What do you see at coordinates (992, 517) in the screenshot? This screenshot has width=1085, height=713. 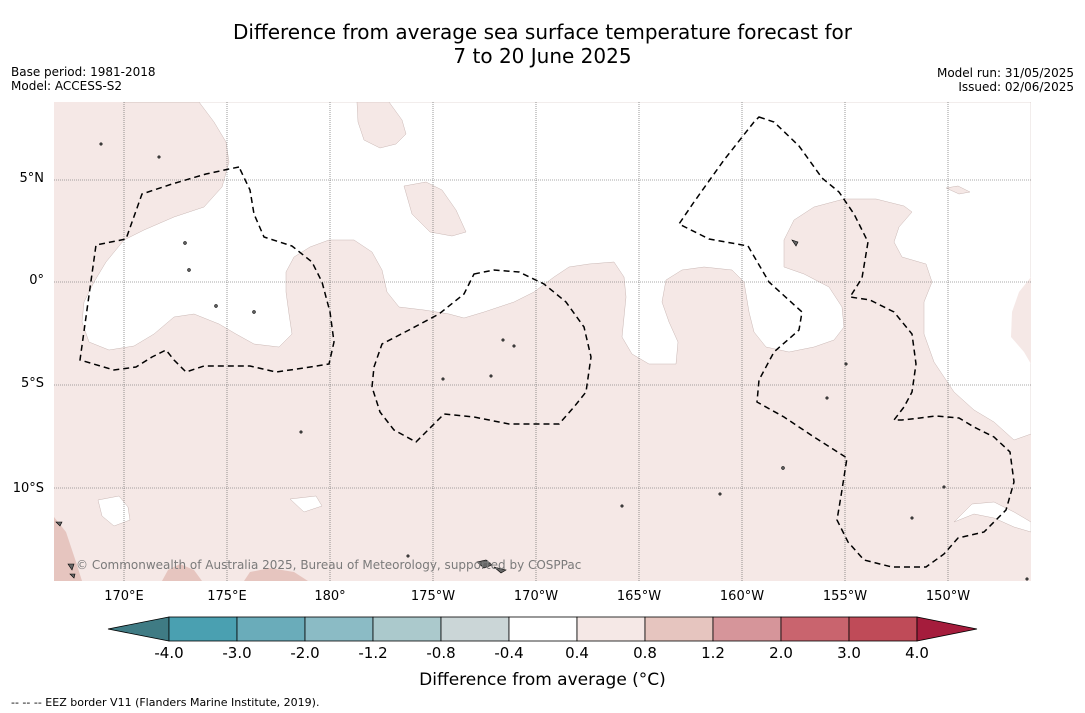 I see `neutral-region-southeast` at bounding box center [992, 517].